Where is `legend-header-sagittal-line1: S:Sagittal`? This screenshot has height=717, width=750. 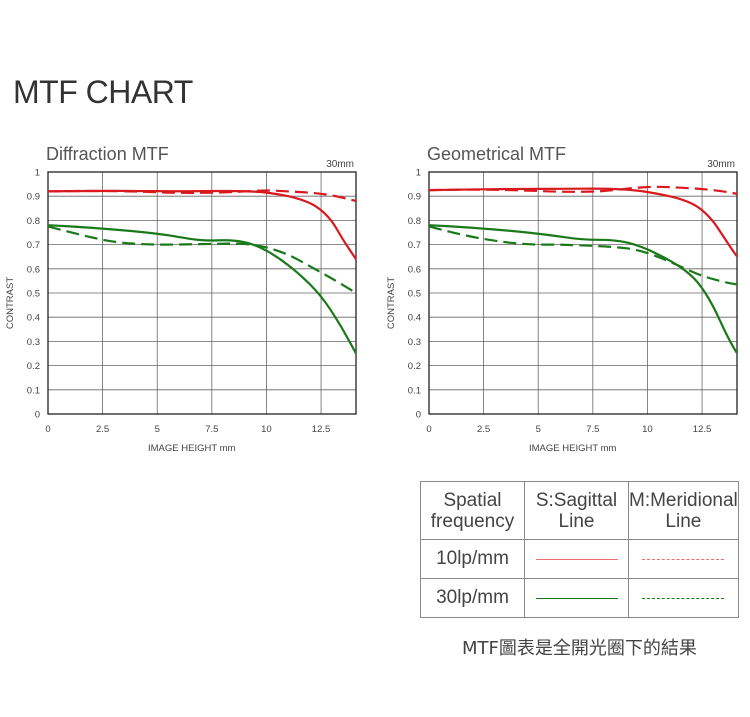
legend-header-sagittal-line1: S:Sagittal is located at coordinates (576, 500).